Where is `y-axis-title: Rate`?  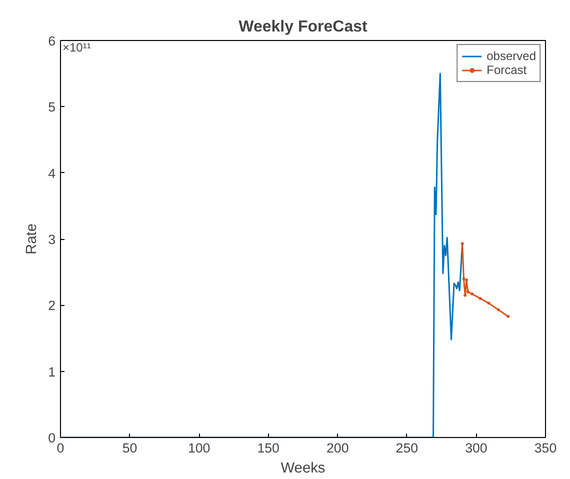
y-axis-title: Rate is located at coordinates (32, 239).